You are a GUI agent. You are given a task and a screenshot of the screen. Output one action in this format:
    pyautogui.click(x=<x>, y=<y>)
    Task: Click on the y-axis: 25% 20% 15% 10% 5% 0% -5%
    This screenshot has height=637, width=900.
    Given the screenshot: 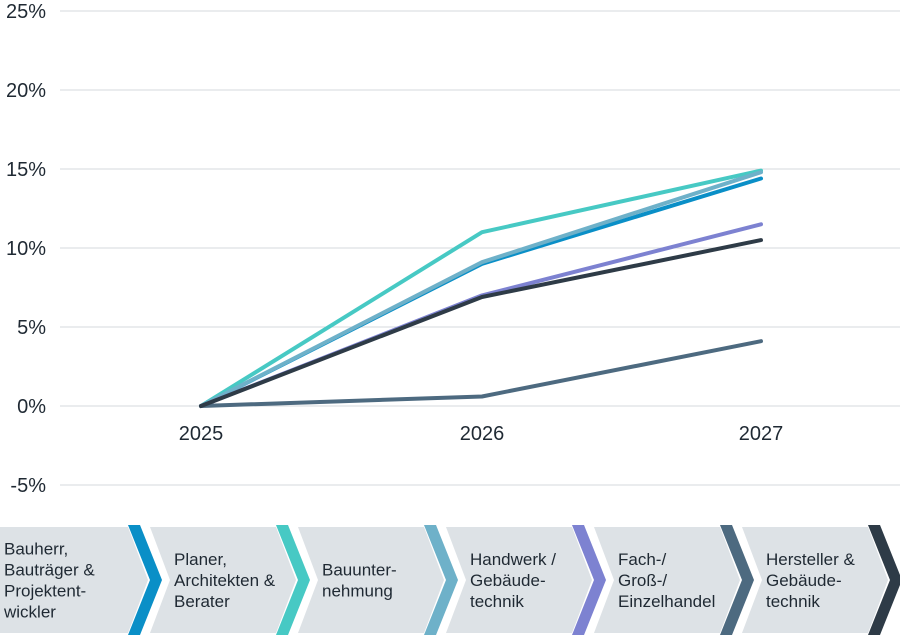 What is the action you would take?
    pyautogui.click(x=26, y=249)
    